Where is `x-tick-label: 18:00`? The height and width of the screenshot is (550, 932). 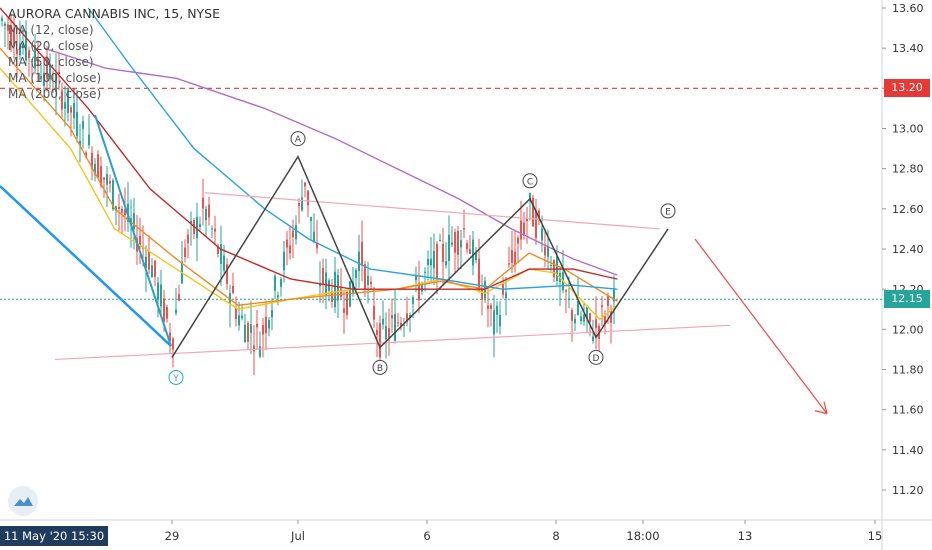
x-tick-label: 18:00 is located at coordinates (642, 536).